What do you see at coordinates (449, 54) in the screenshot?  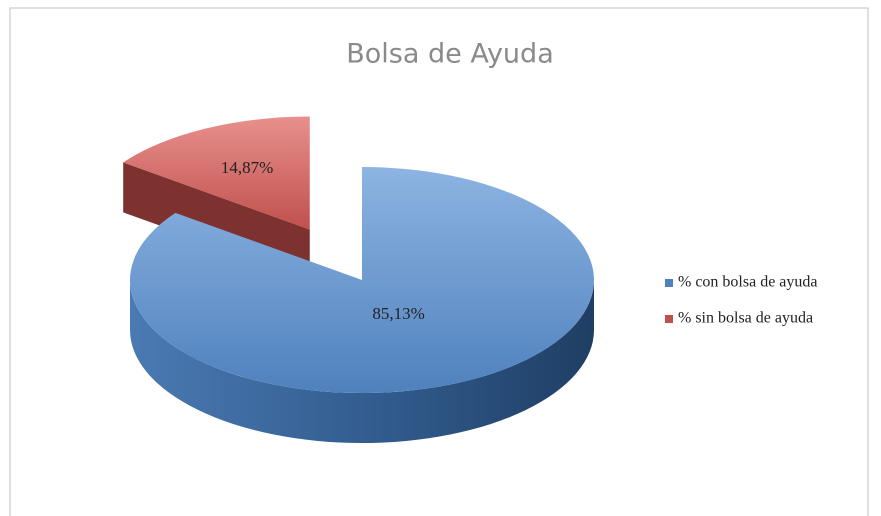 I see `chart-title: Bolsa de Ayuda` at bounding box center [449, 54].